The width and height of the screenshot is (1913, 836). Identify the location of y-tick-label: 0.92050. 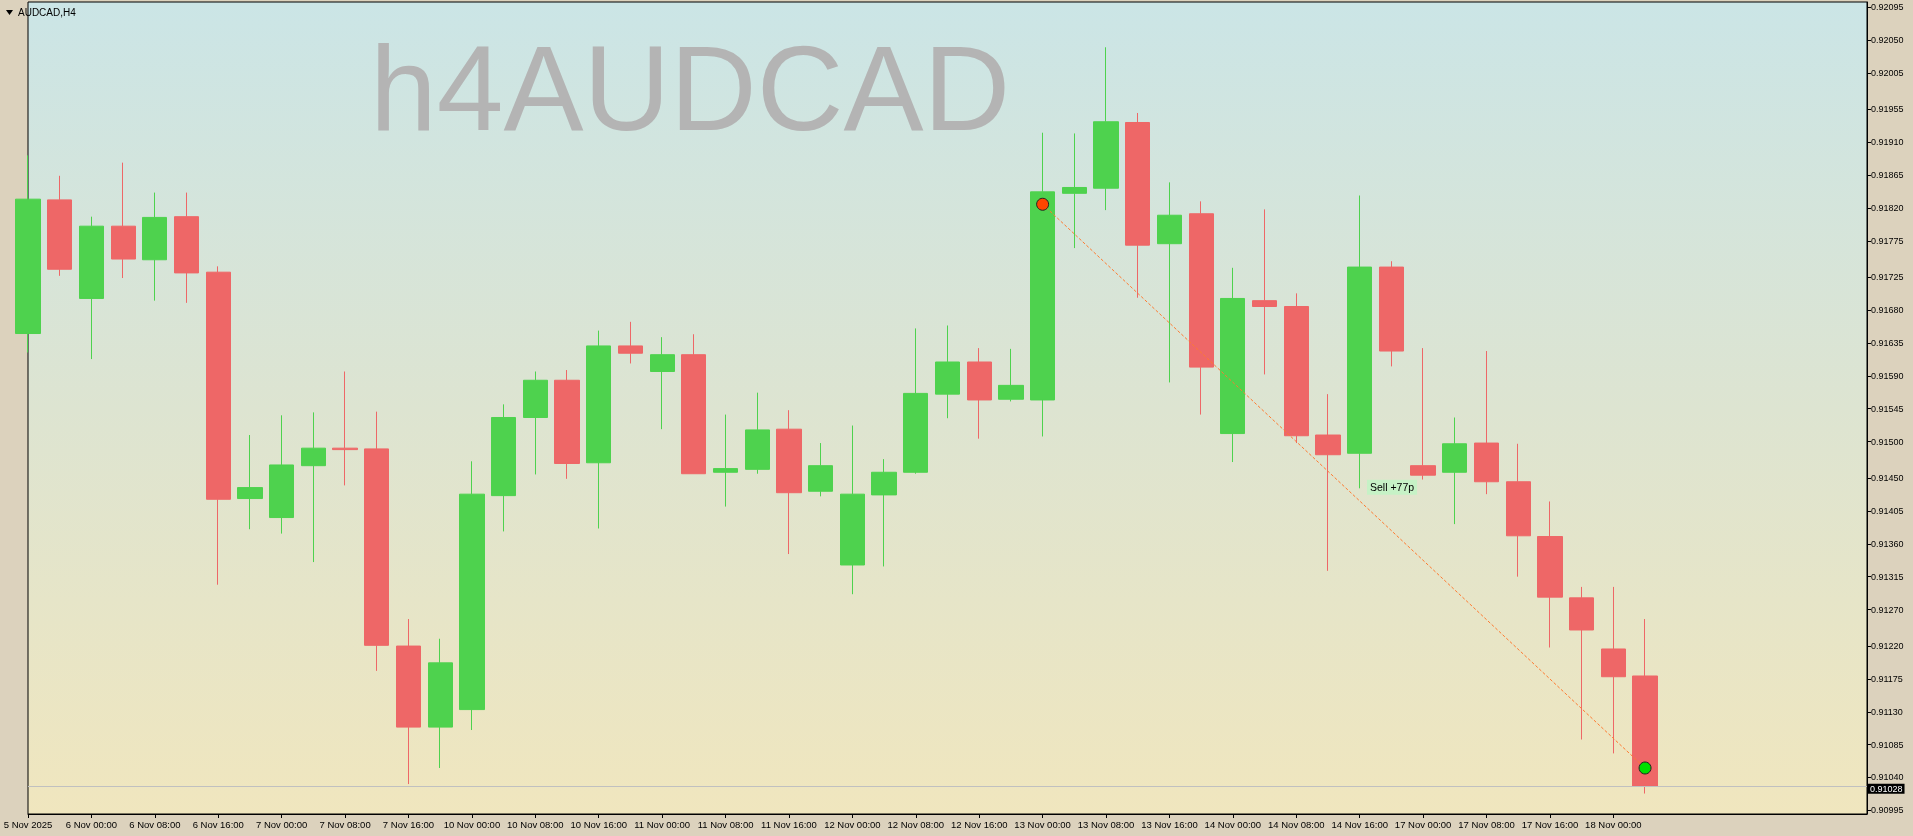
(1887, 39).